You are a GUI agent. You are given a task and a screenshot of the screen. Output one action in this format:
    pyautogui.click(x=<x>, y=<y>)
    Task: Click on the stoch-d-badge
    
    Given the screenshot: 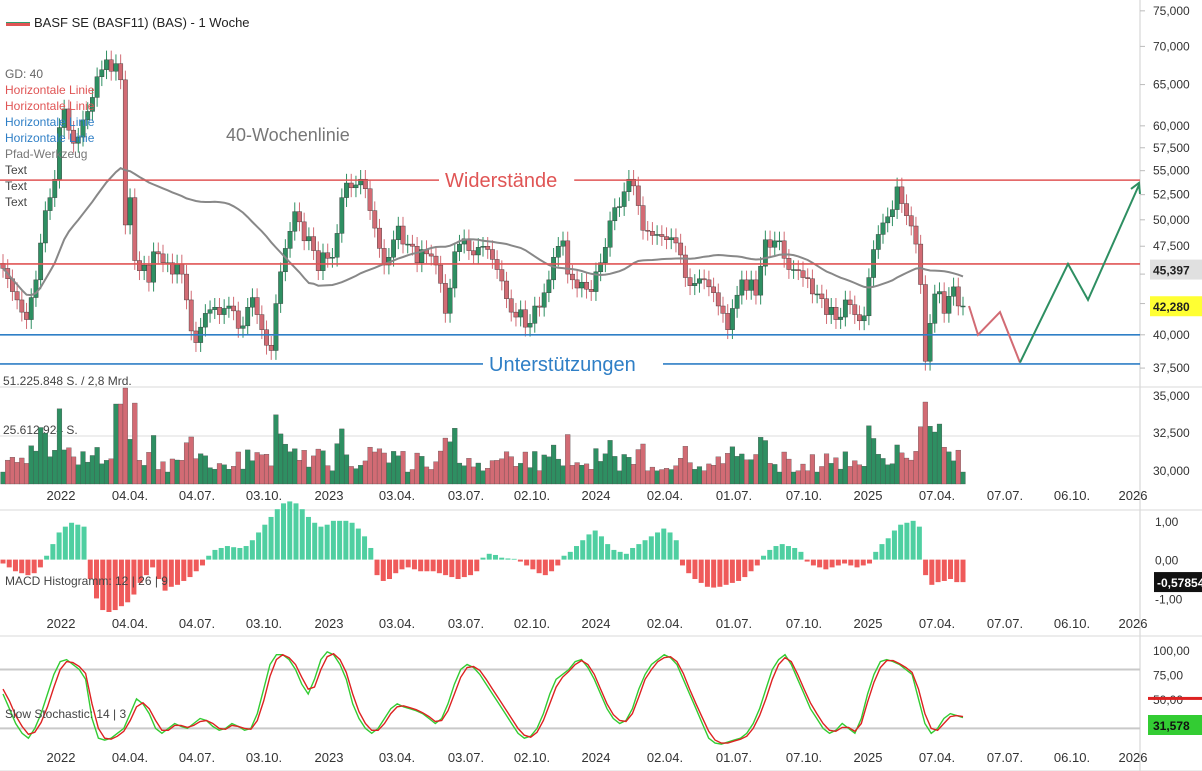 What is the action you would take?
    pyautogui.click(x=1175, y=698)
    